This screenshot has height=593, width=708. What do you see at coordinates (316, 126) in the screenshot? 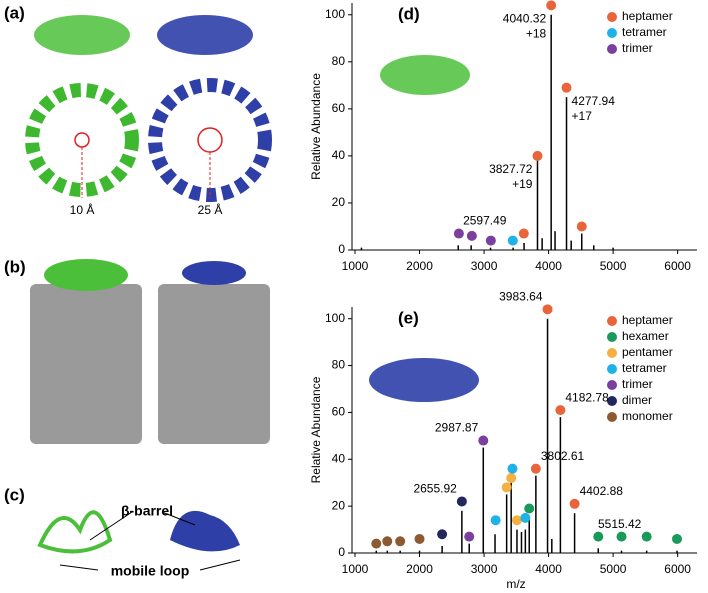
I see `y-axis-label: Relative Abundance` at bounding box center [316, 126].